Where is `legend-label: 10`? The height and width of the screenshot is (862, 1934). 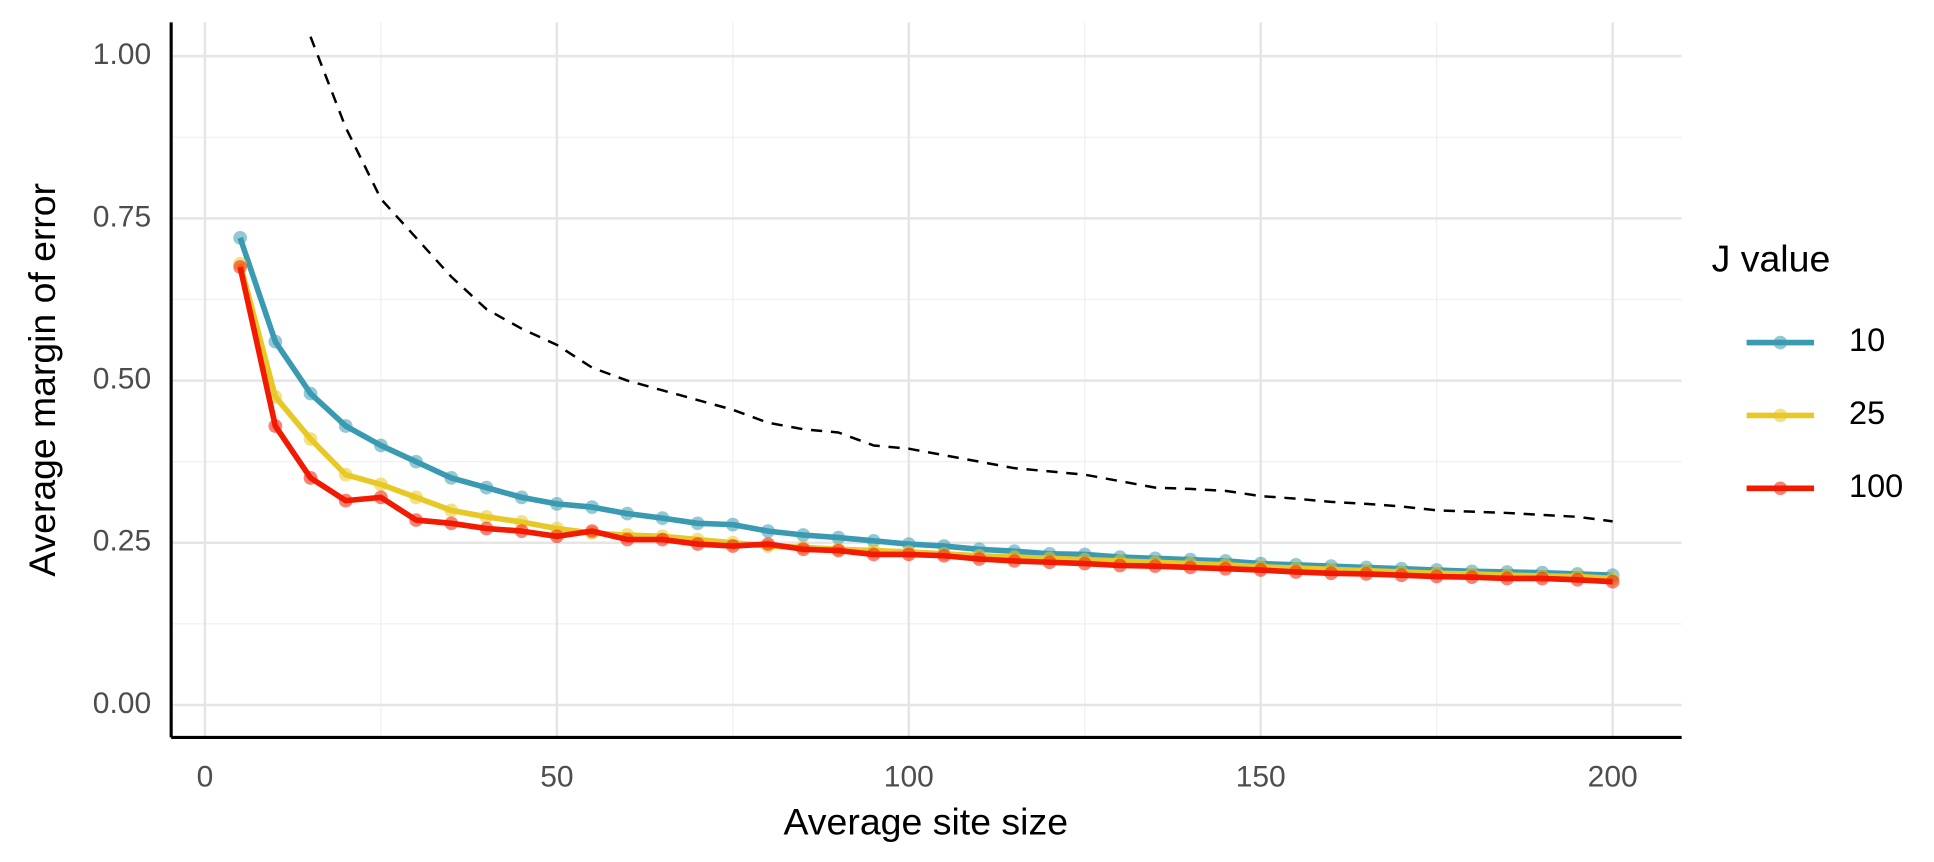 legend-label: 10 is located at coordinates (1867, 340).